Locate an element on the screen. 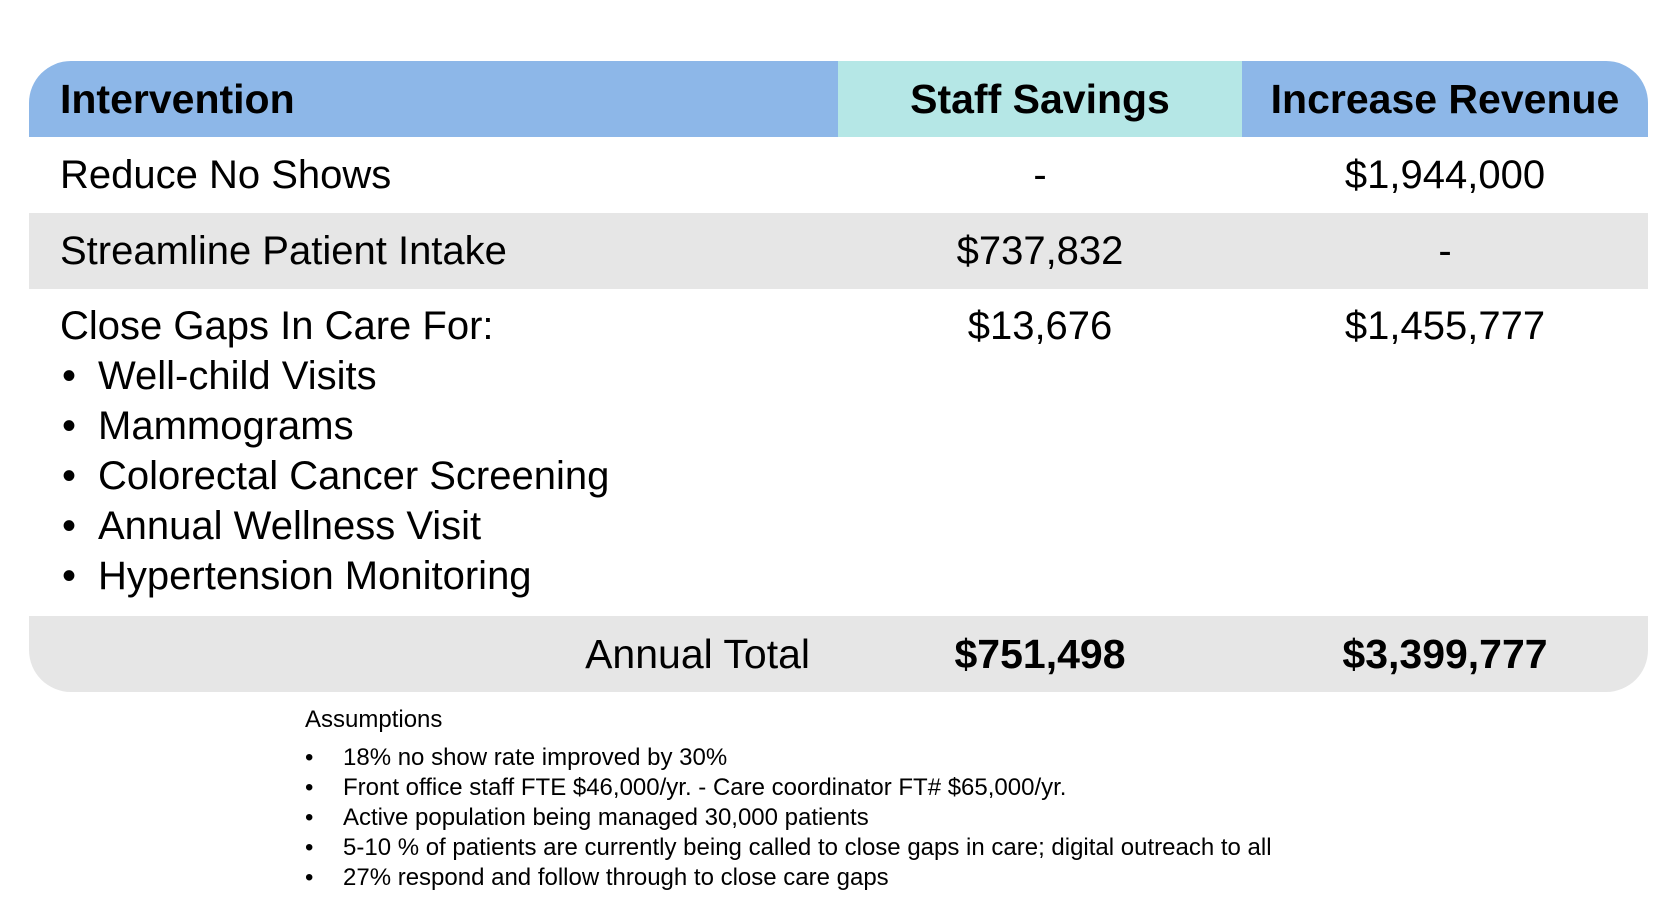 The image size is (1667, 918). list-item: • Hypertension Monitoring is located at coordinates (449, 576).